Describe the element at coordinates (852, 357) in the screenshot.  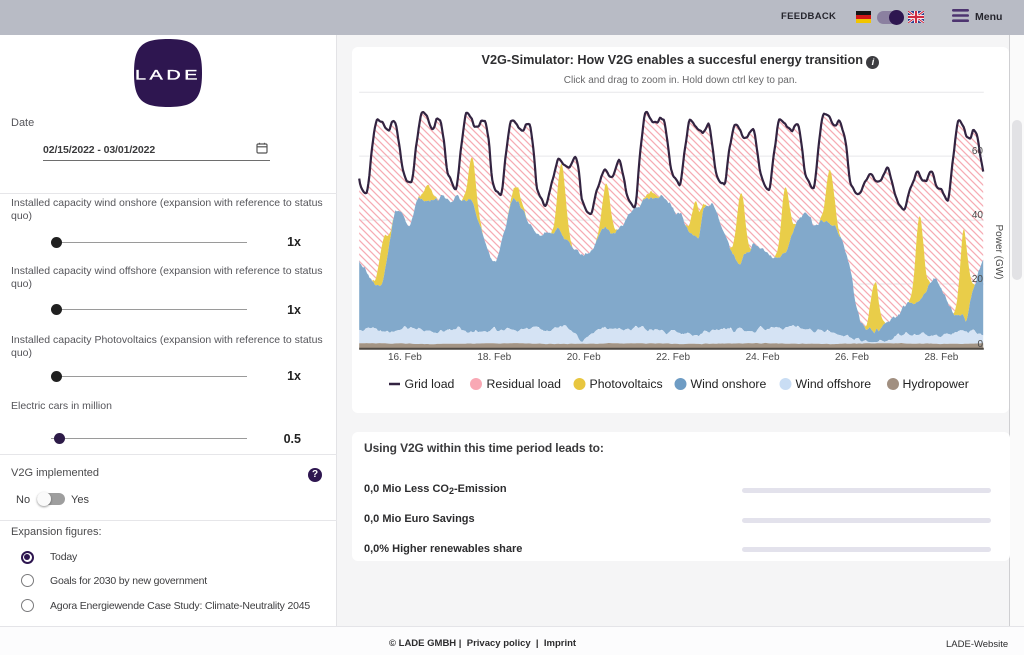
I see `svg-text: 26. Feb` at that location.